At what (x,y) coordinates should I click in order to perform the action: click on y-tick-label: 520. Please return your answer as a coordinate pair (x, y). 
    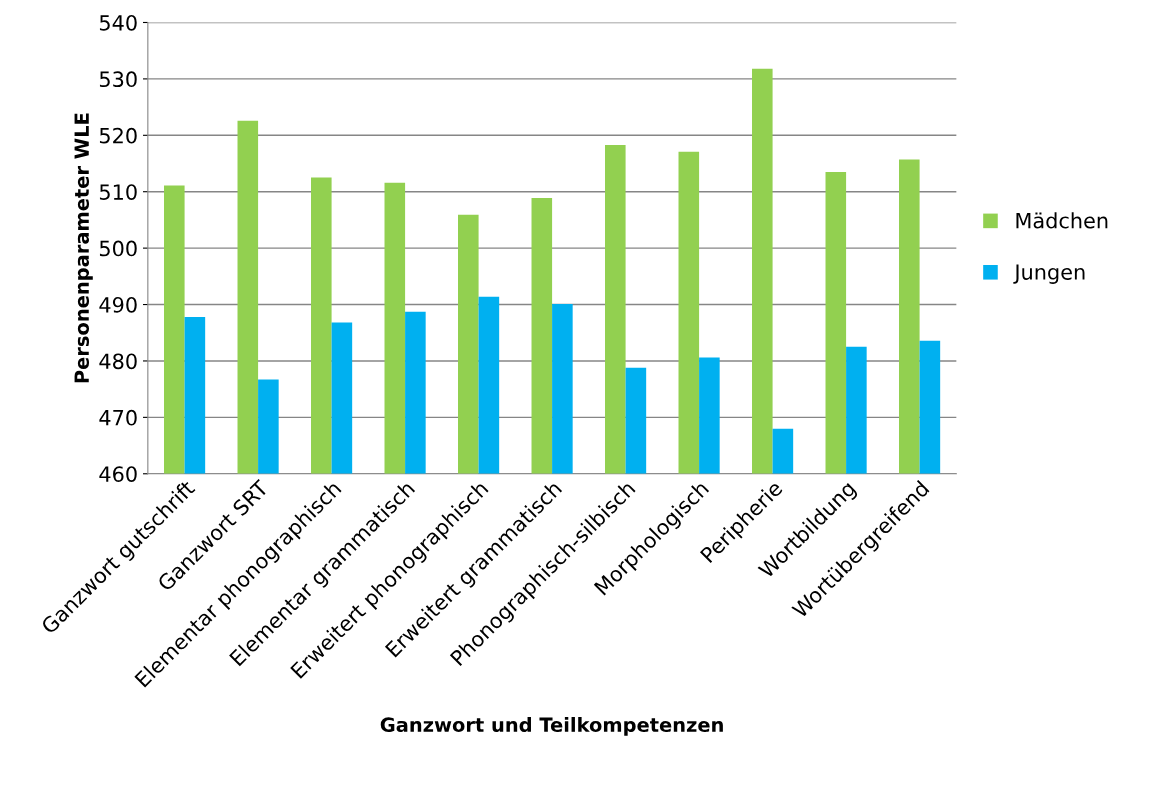
    Looking at the image, I should click on (118, 135).